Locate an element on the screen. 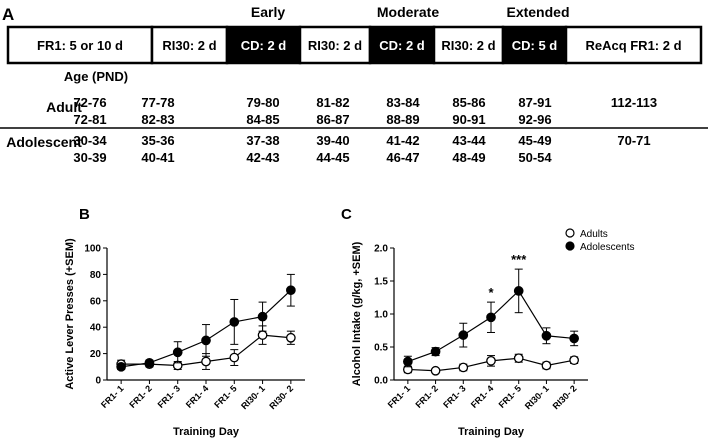  legend: Adults Adolescents is located at coordinates (599, 240).